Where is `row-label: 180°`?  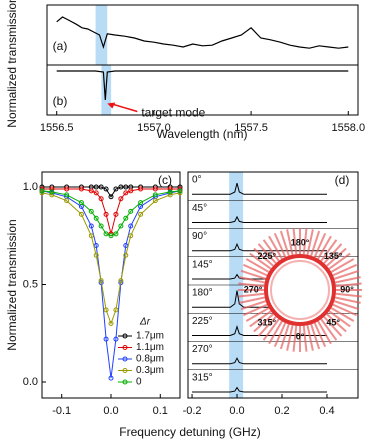 row-label: 180° is located at coordinates (202, 293).